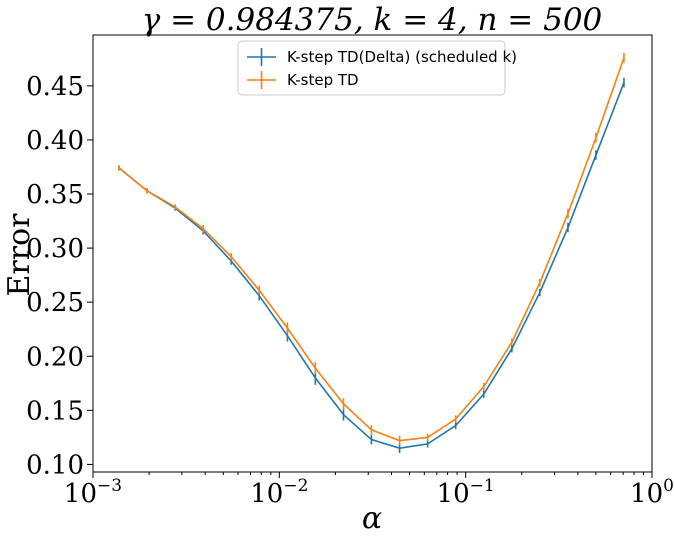  I want to click on legend-box, so click(371, 68).